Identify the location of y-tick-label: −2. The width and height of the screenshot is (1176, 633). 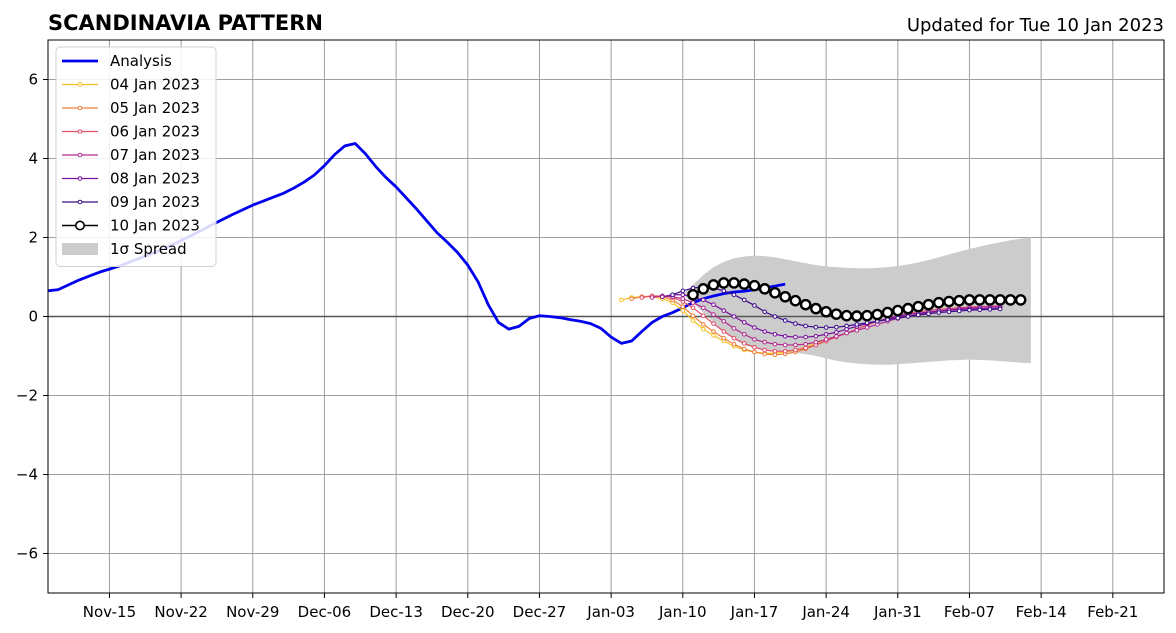
(27, 396).